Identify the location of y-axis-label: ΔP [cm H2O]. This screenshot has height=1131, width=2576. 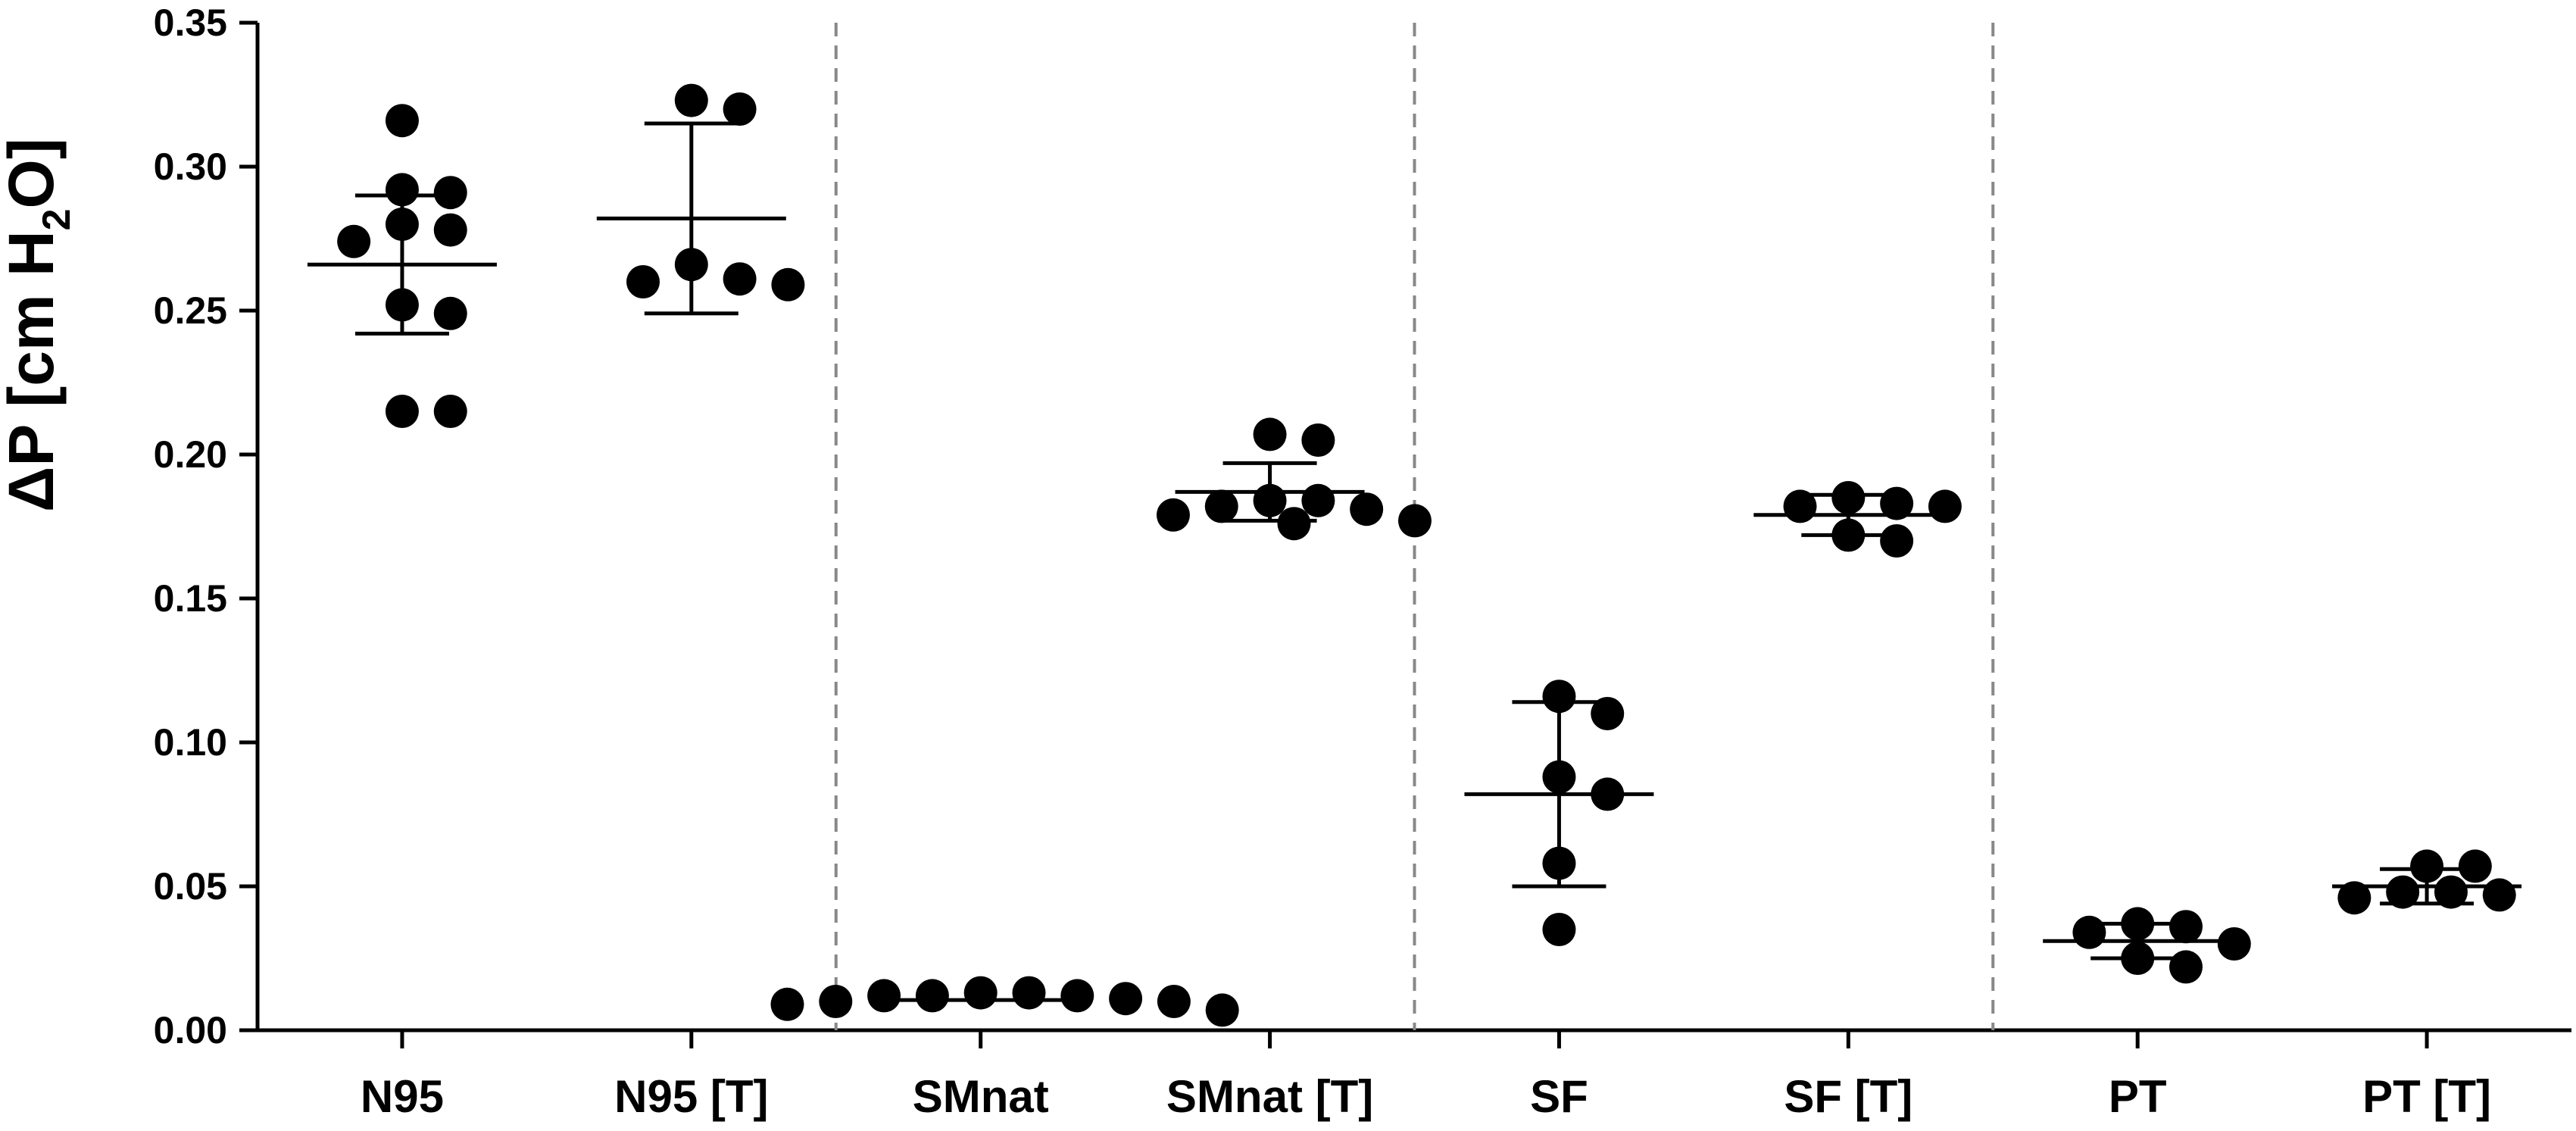
(40, 325).